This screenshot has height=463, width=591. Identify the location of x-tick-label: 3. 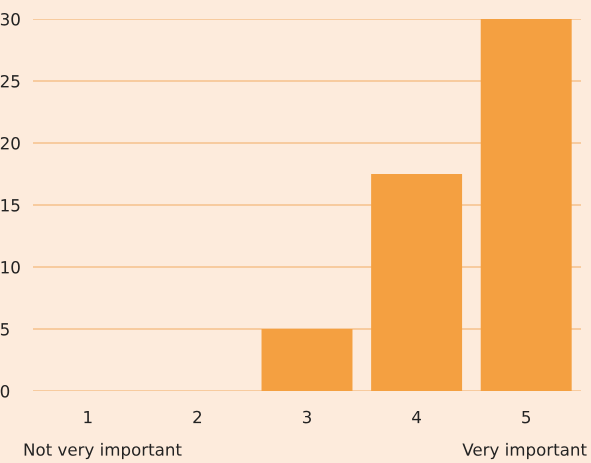
(306, 417).